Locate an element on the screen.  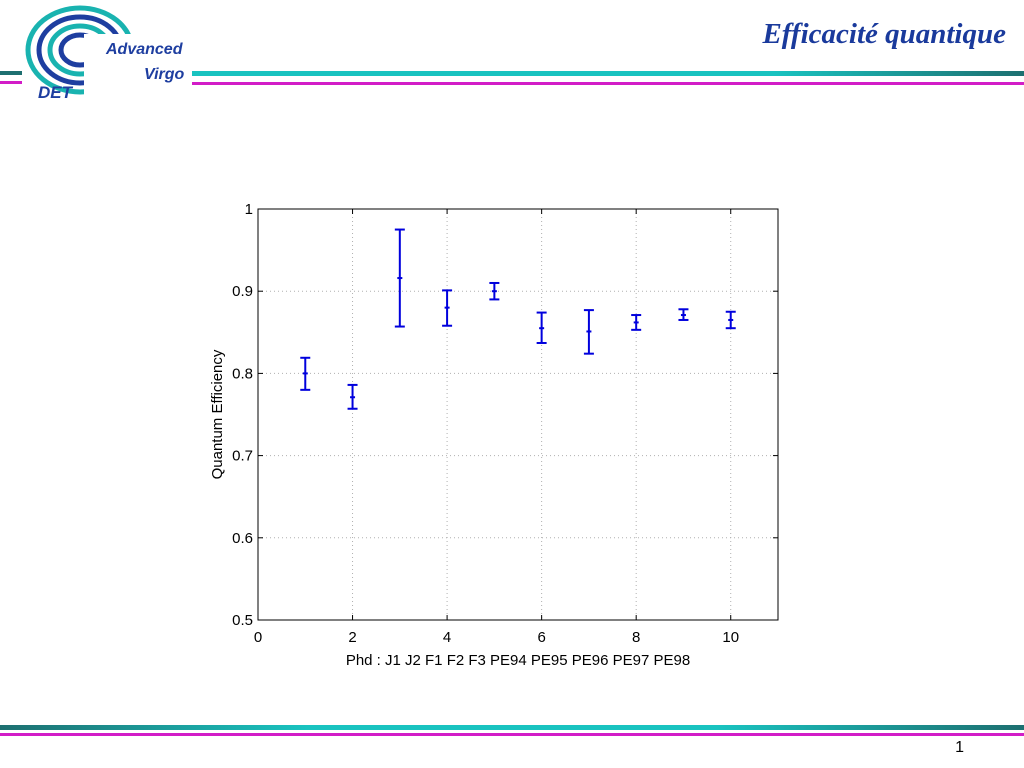
y-axis-label: Quantum Efficiency is located at coordinates (217, 414).